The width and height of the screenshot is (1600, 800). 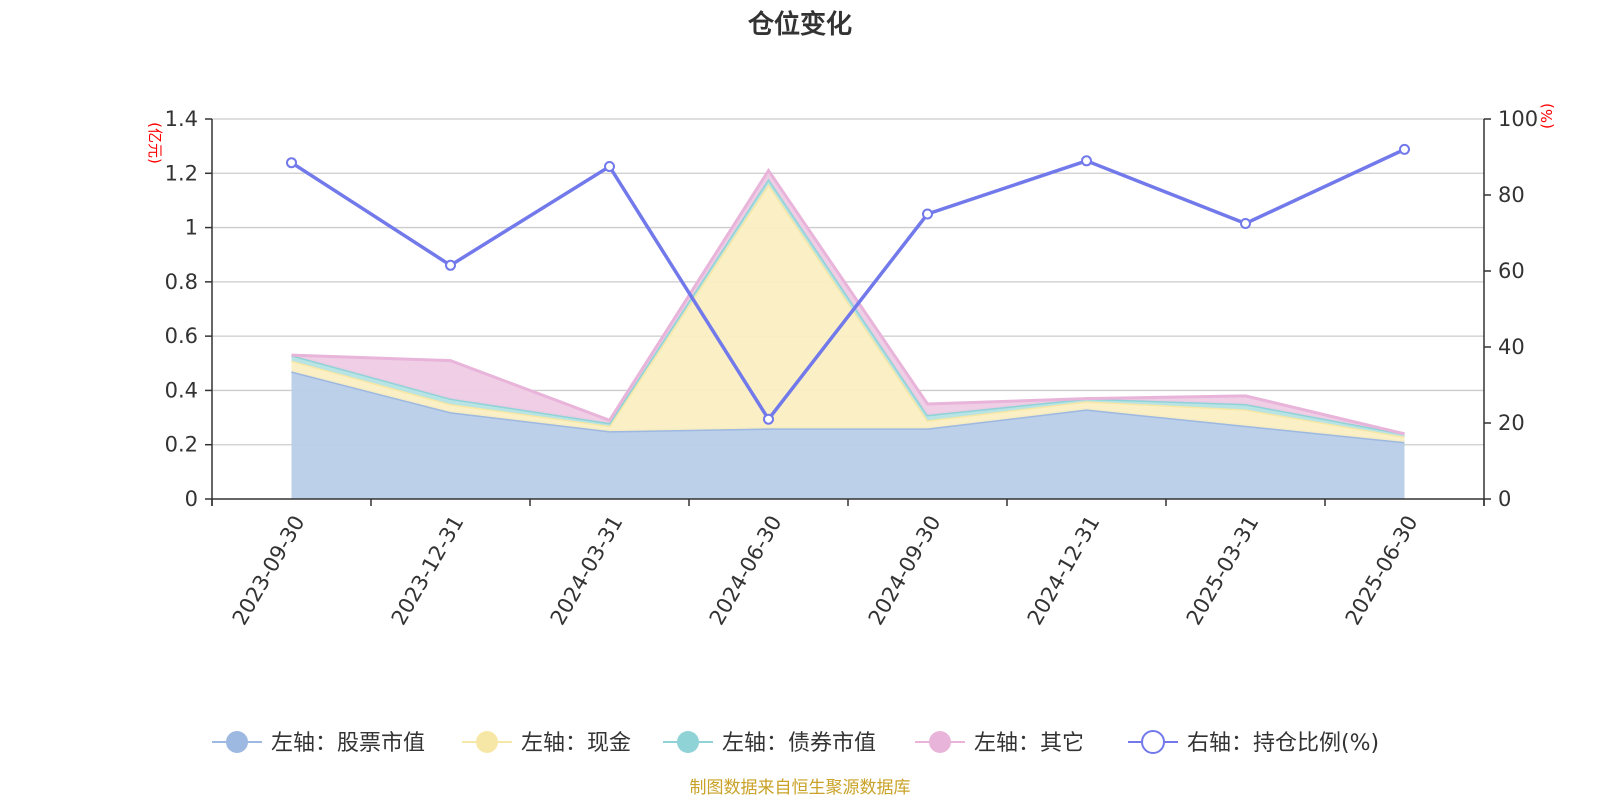 What do you see at coordinates (181, 390) in the screenshot?
I see `left-tick-label-0.4: 0.4` at bounding box center [181, 390].